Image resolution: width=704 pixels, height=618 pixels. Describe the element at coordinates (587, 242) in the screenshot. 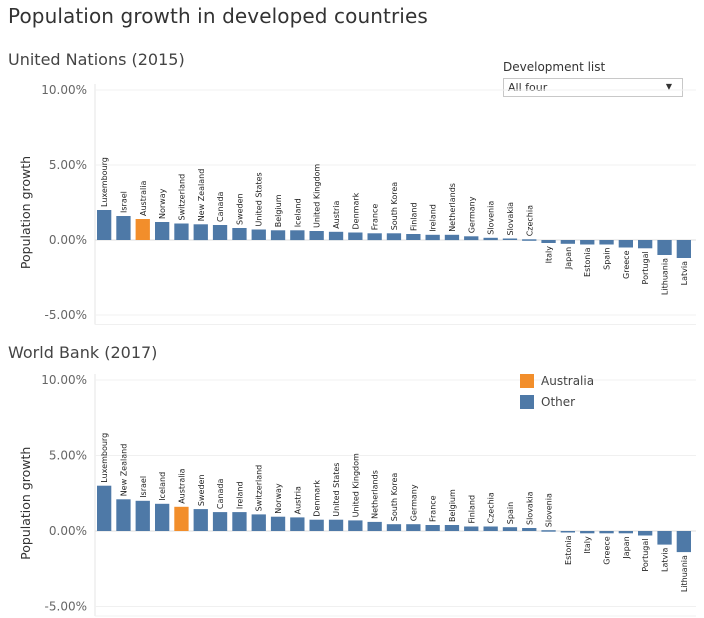

I see `bar-estonia` at that location.